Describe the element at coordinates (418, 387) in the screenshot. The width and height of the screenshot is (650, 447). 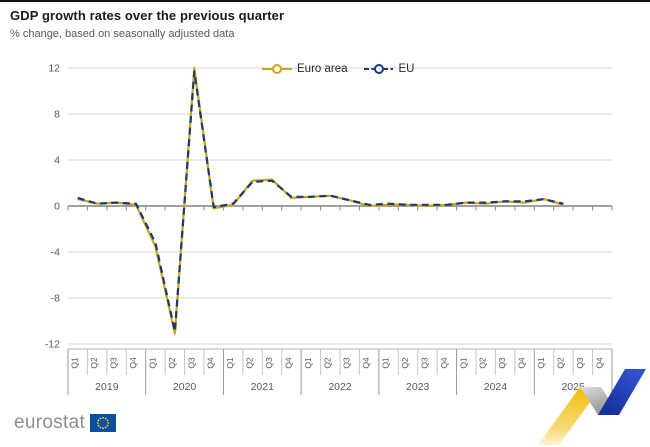
I see `year-label: 2023` at that location.